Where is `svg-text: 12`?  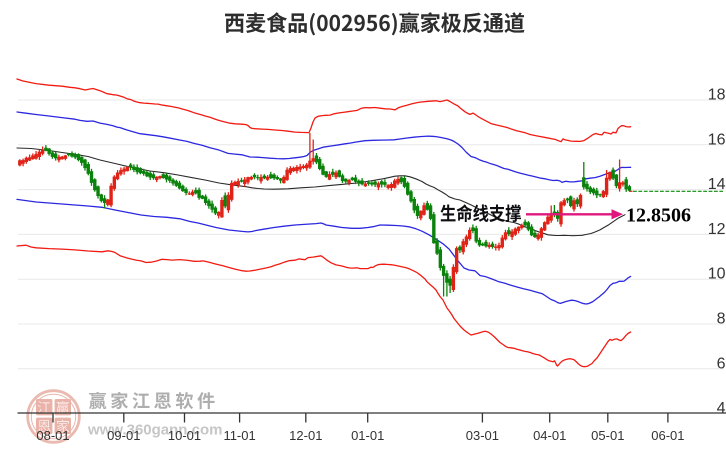
svg-text: 12 is located at coordinates (717, 229).